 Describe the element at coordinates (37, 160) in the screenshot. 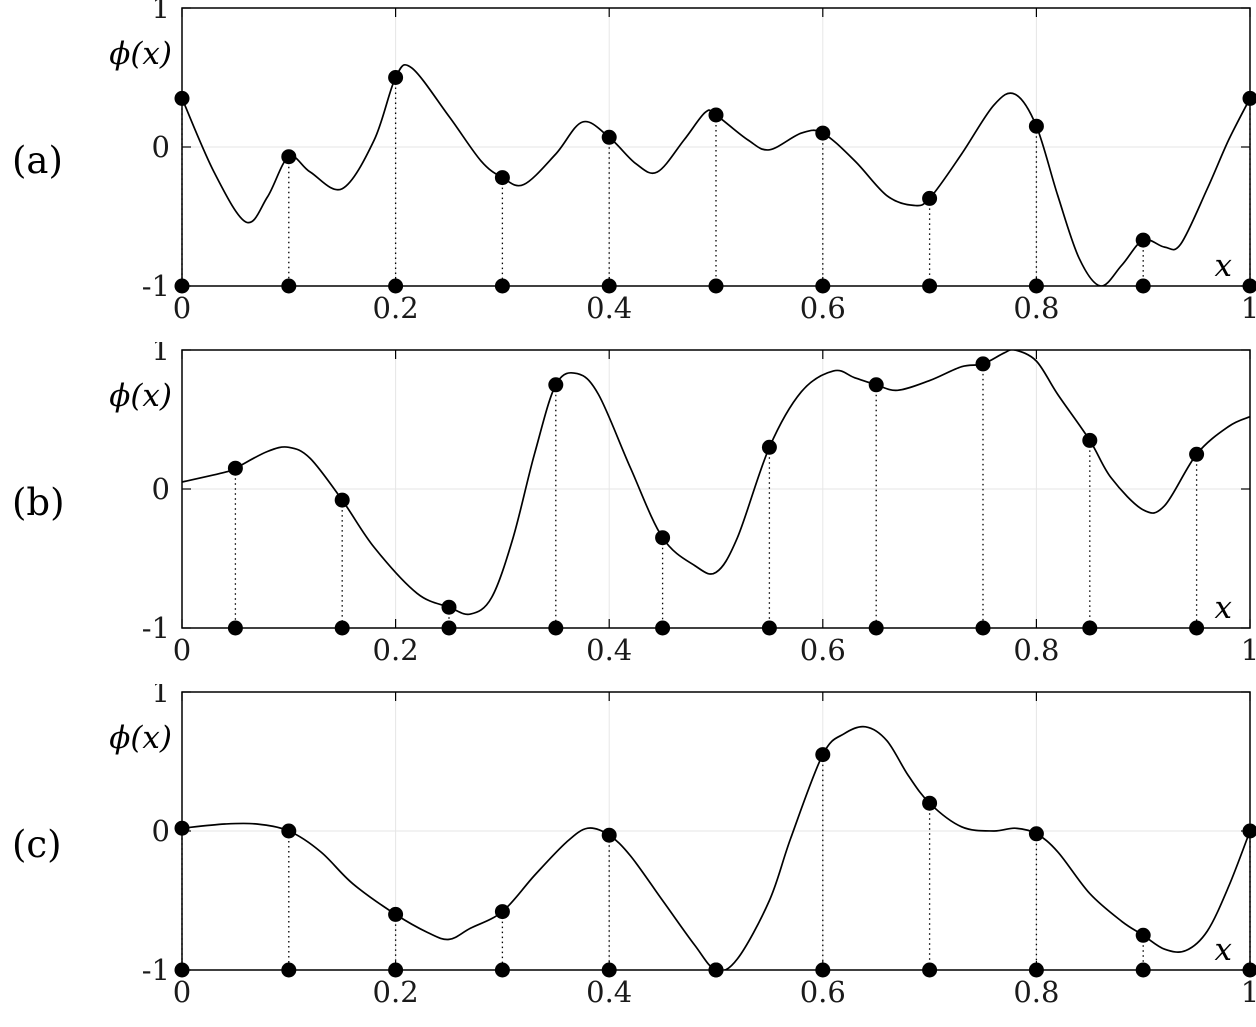

I see `panel-a-letter: (a)` at that location.